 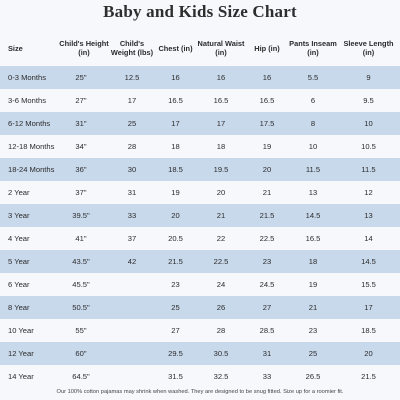 I want to click on cell-weight: 12.5, so click(x=132, y=77).